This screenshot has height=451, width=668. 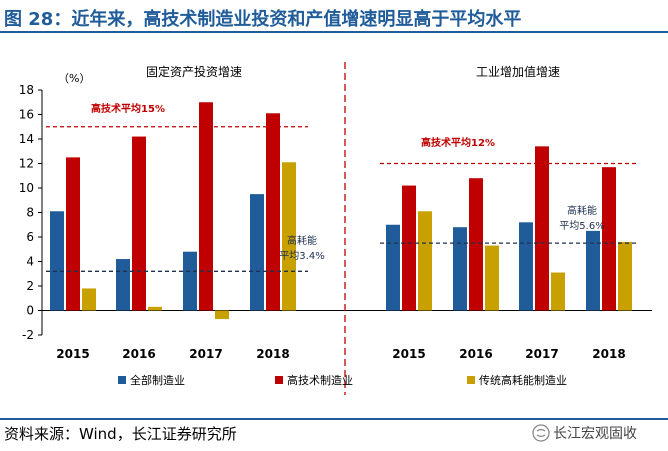 What do you see at coordinates (334, 419) in the screenshot?
I see `footer-rule` at bounding box center [334, 419].